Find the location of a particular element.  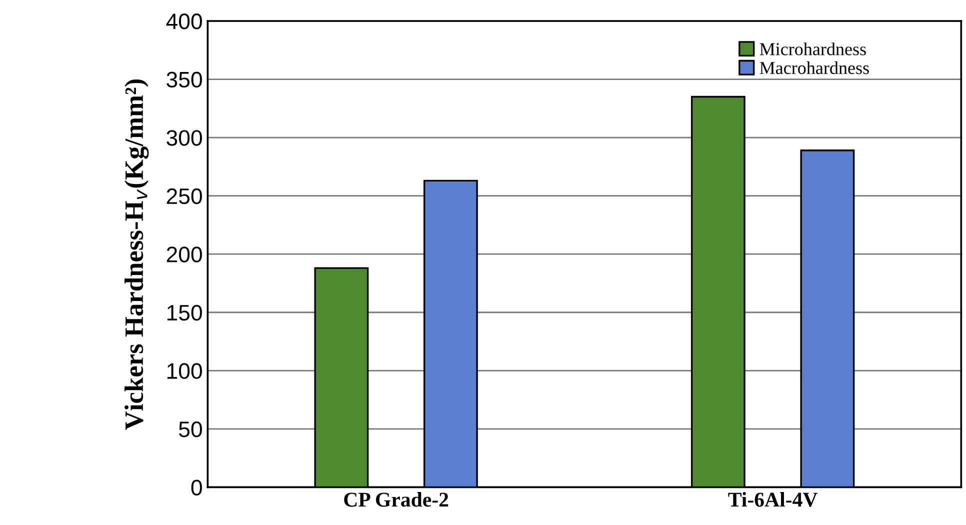

y-tick-label: 150 is located at coordinates (184, 312).